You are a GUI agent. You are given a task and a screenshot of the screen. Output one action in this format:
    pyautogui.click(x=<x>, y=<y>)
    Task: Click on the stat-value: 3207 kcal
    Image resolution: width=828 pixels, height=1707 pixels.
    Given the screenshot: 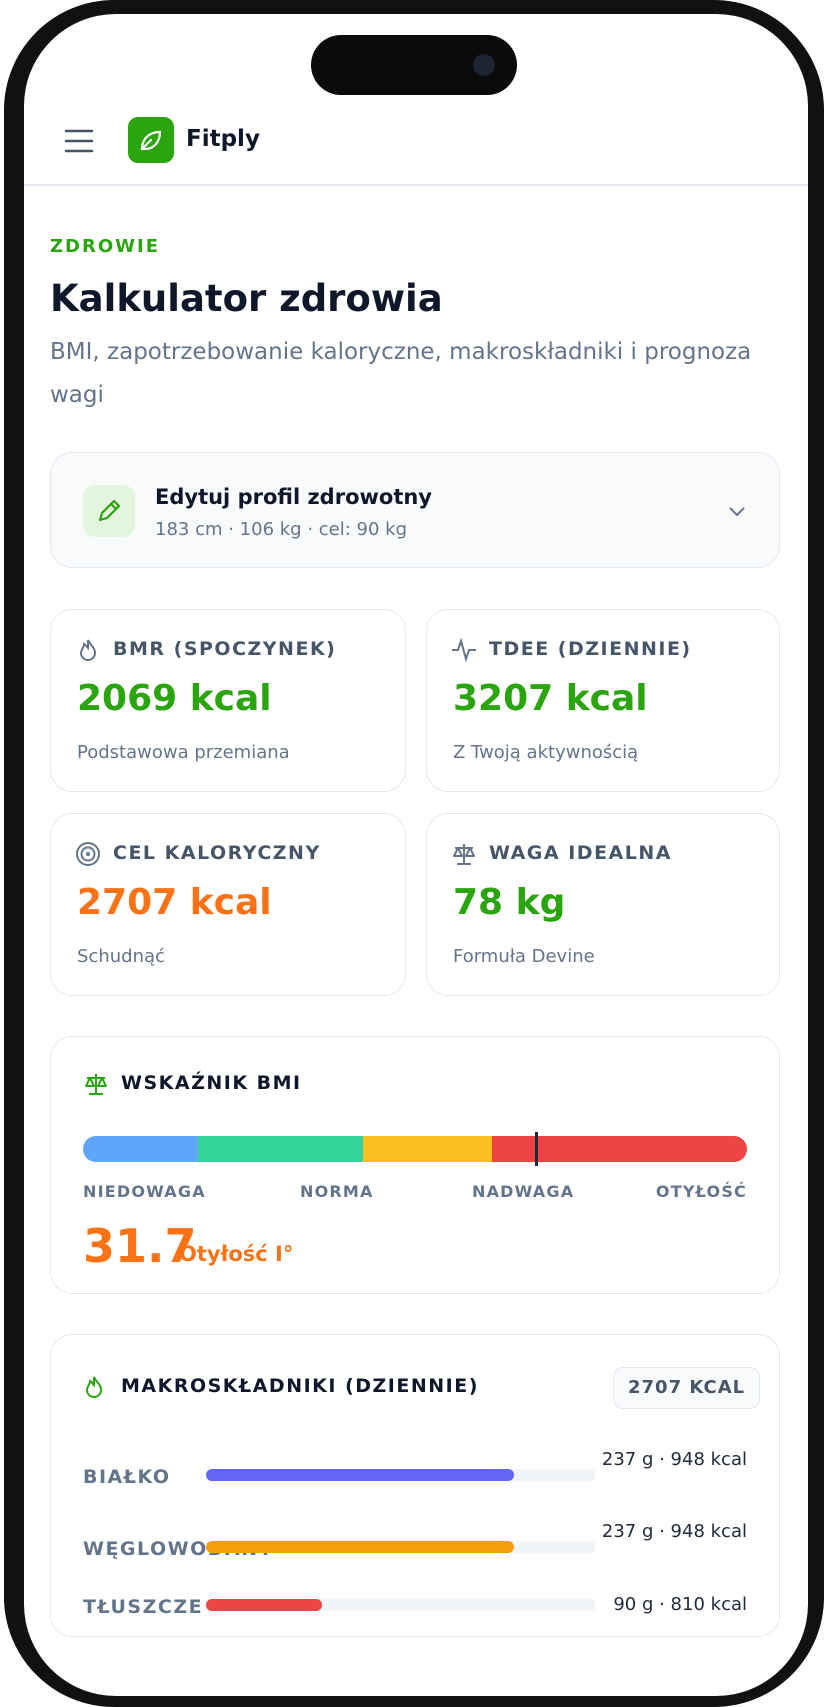 What is the action you would take?
    pyautogui.click(x=550, y=698)
    